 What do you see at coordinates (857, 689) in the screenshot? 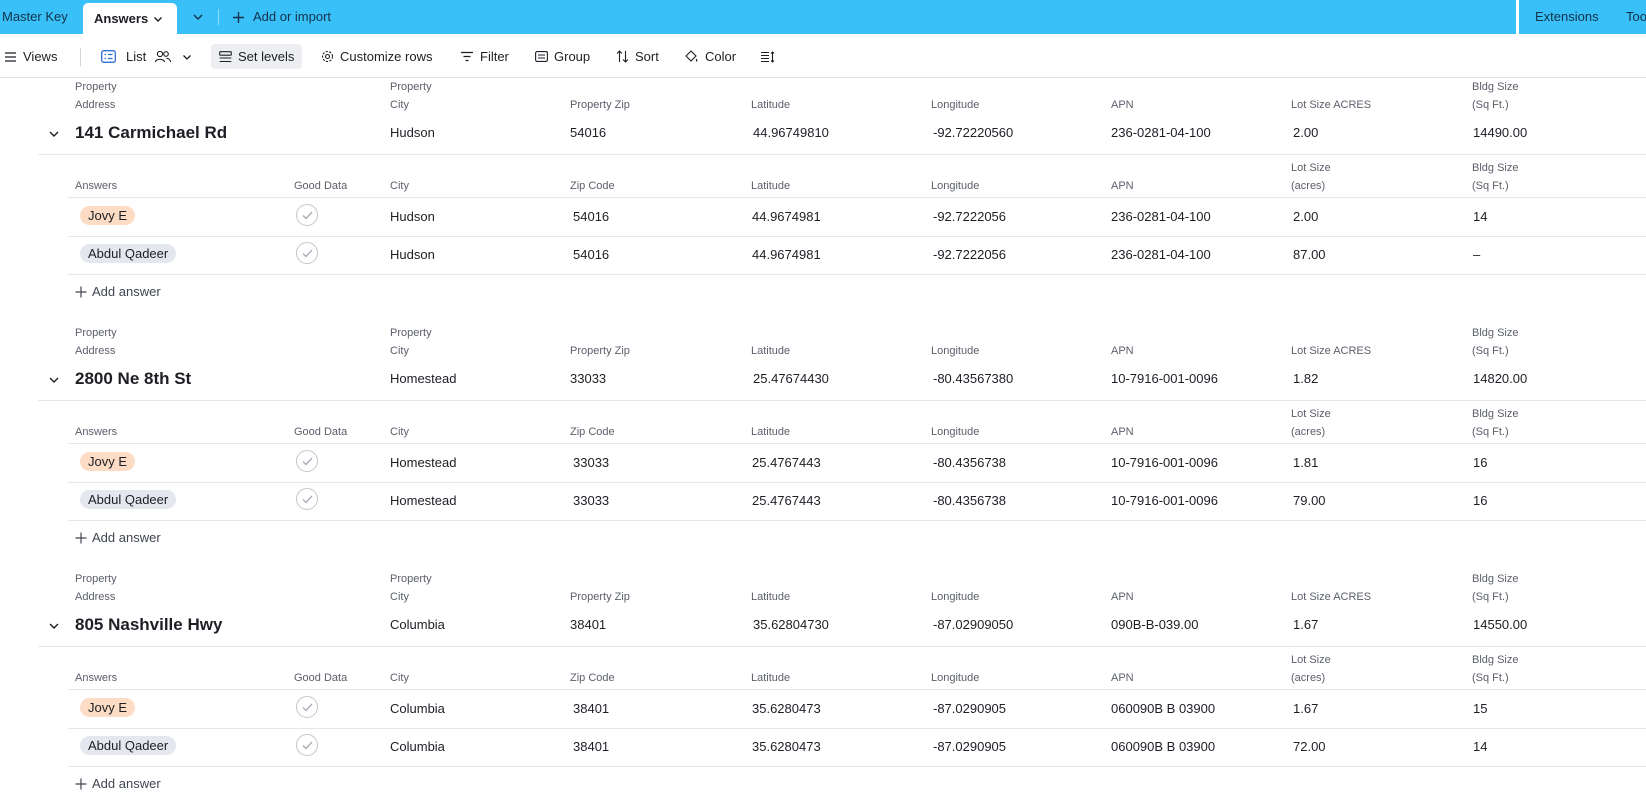
I see `answer-header-divider` at bounding box center [857, 689].